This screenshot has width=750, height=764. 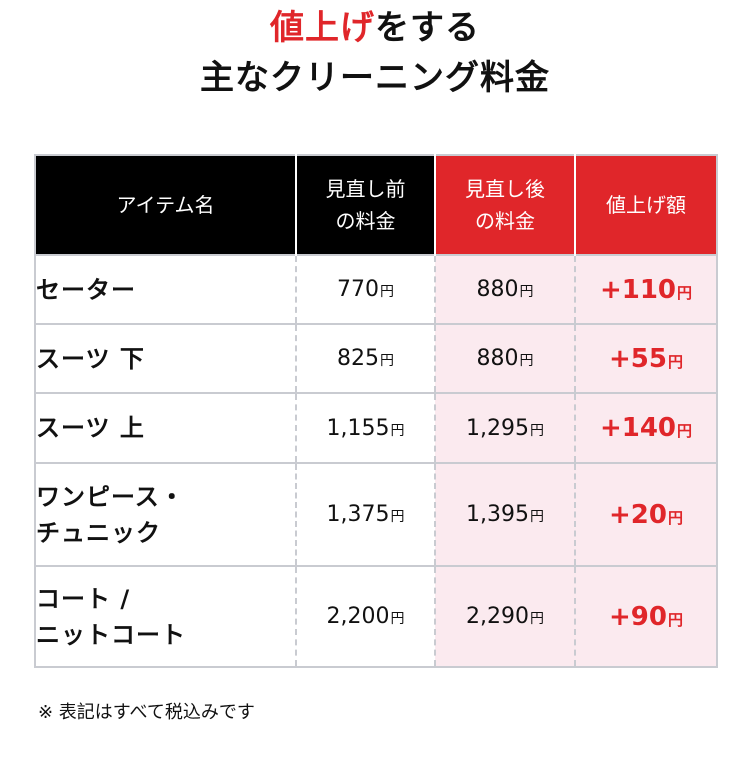 I want to click on price-value: +55, so click(x=638, y=358).